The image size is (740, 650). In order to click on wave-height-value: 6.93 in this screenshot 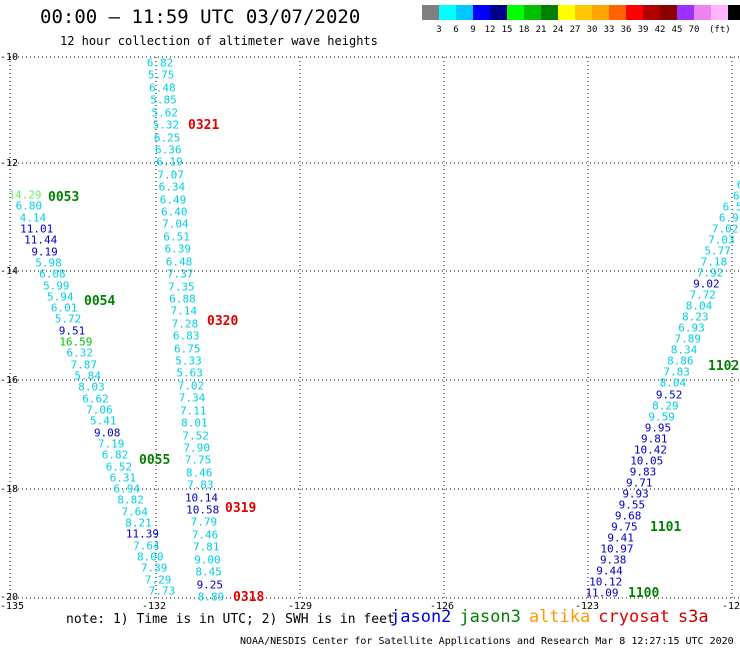, I will do `click(691, 328)`.